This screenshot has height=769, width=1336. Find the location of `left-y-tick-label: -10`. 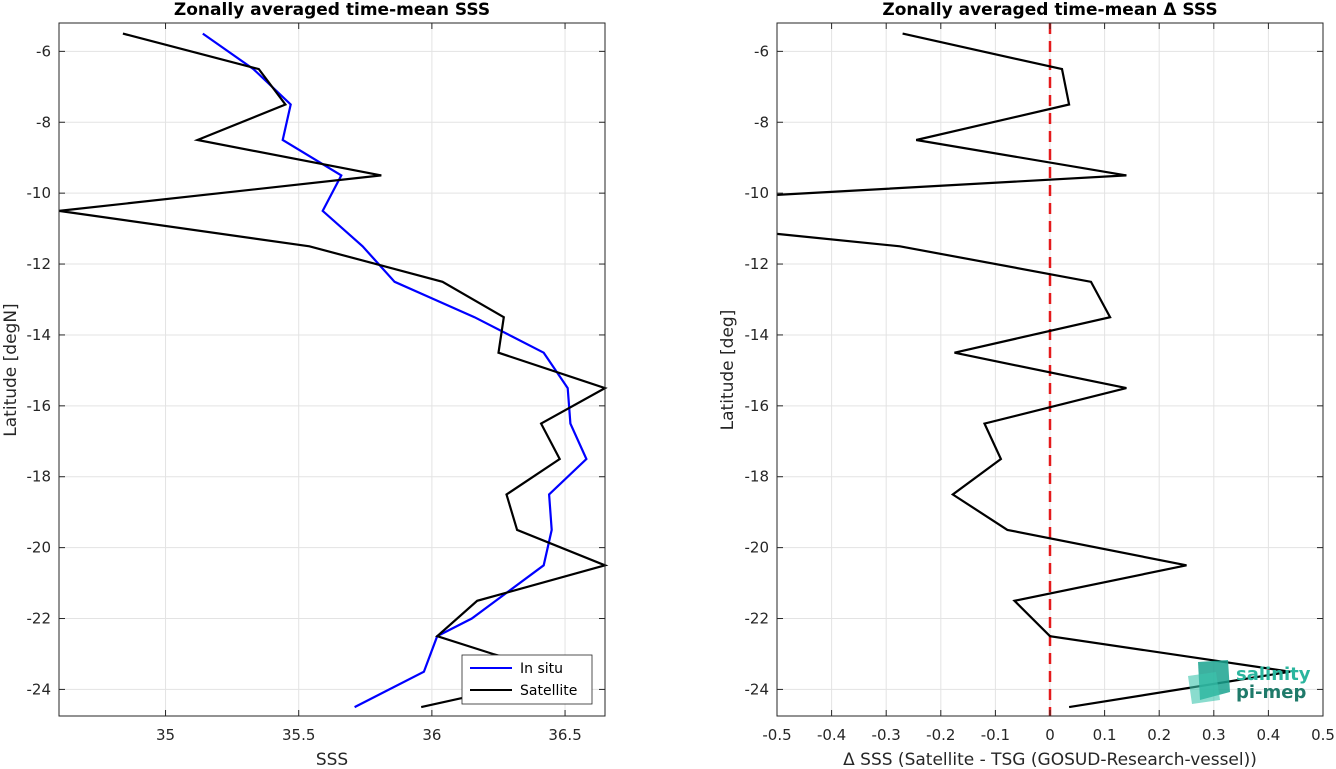

left-y-tick-label: -10 is located at coordinates (39, 193).